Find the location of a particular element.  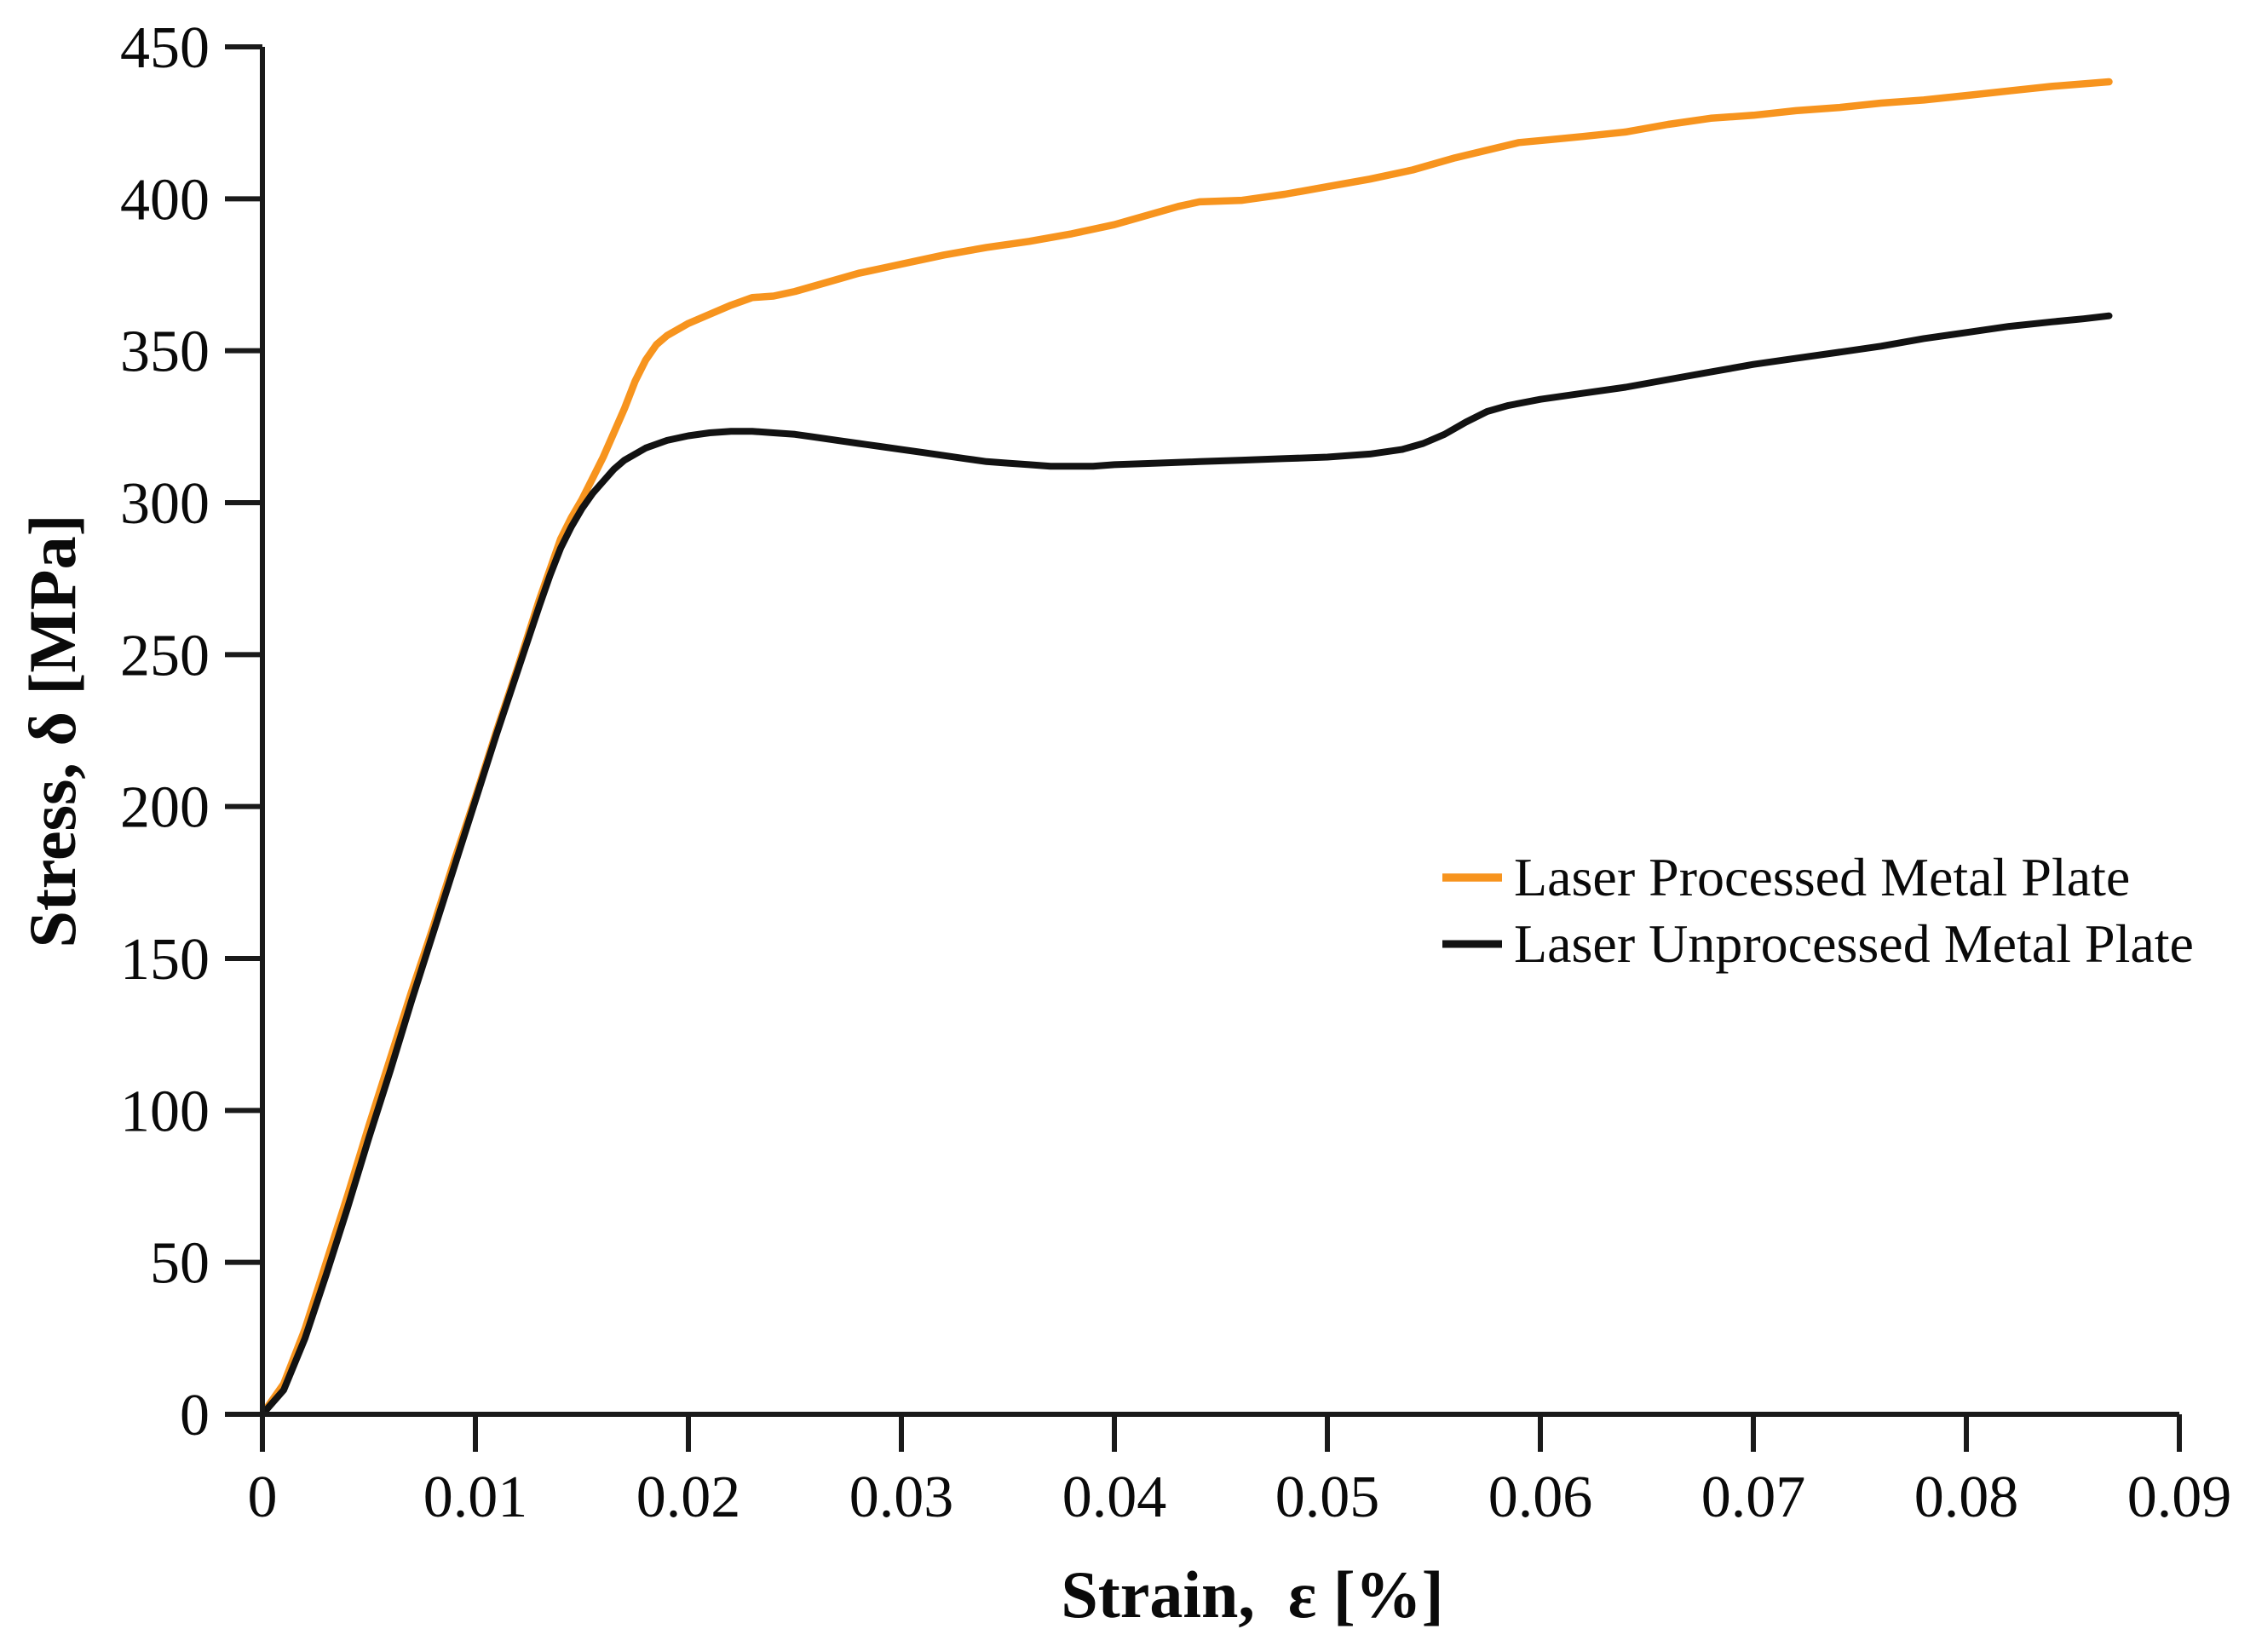

y-axis-title: Stress, δ [MPa] is located at coordinates (52, 730).